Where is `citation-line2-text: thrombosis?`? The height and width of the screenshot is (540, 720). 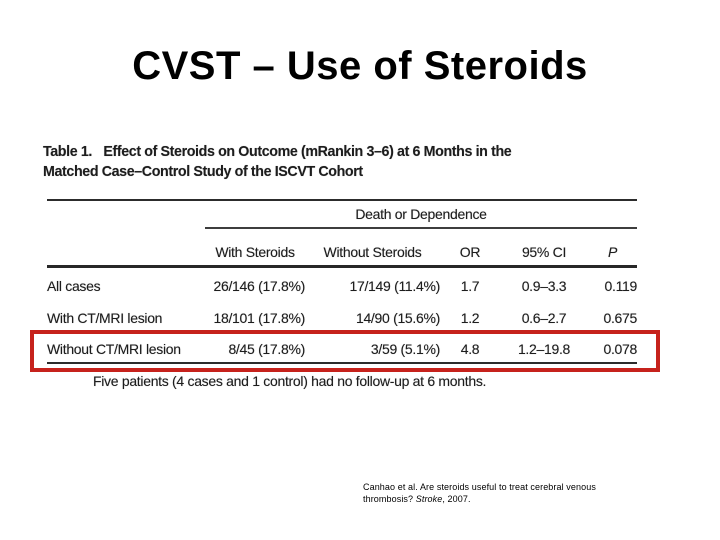
citation-line2-text: thrombosis? is located at coordinates (389, 498).